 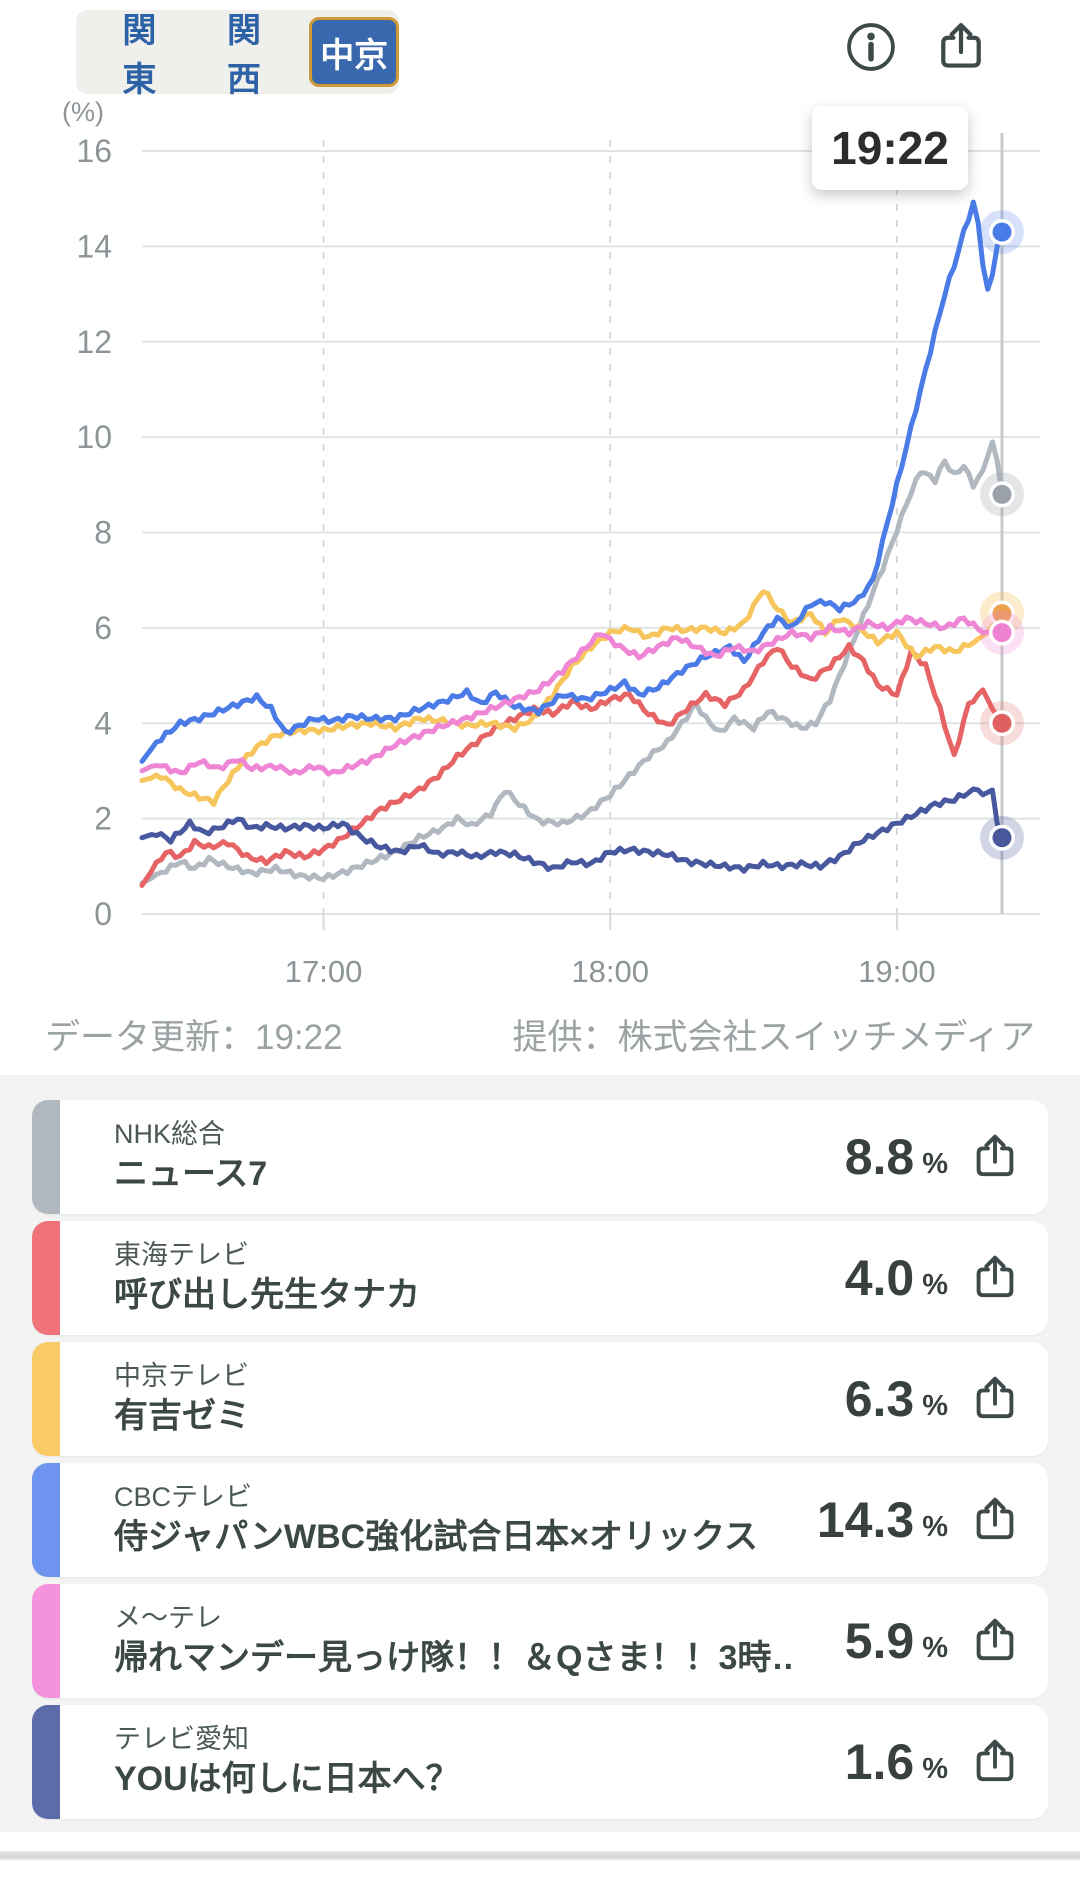 I want to click on bottom-panel-edge, so click(x=540, y=1864).